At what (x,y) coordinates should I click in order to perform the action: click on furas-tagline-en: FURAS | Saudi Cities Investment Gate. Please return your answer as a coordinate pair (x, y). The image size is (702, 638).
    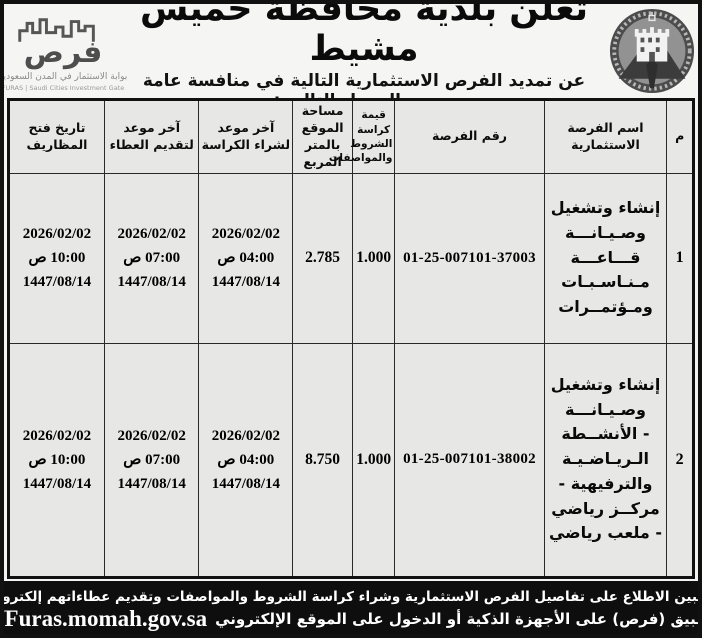
    Looking at the image, I should click on (63, 87).